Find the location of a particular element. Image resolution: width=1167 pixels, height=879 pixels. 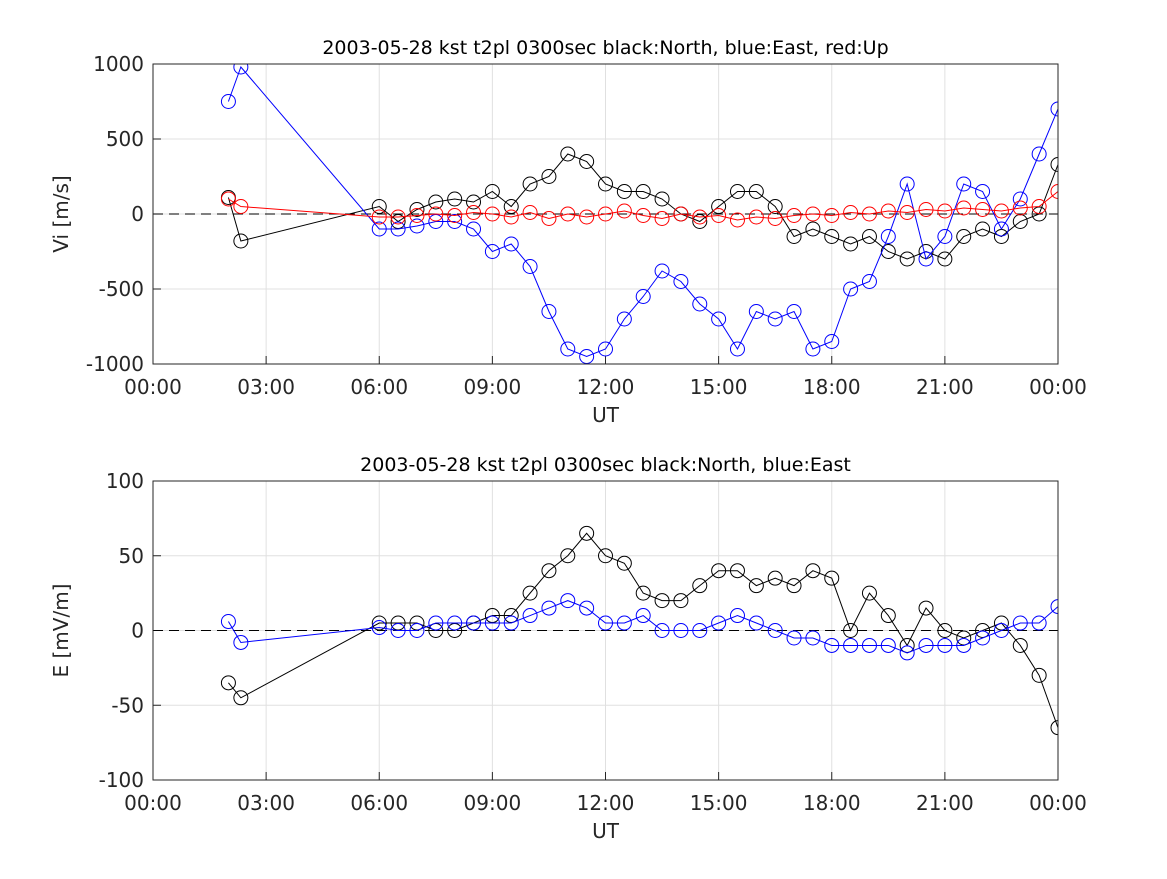

x-tick-label: 06:00 is located at coordinates (379, 803).